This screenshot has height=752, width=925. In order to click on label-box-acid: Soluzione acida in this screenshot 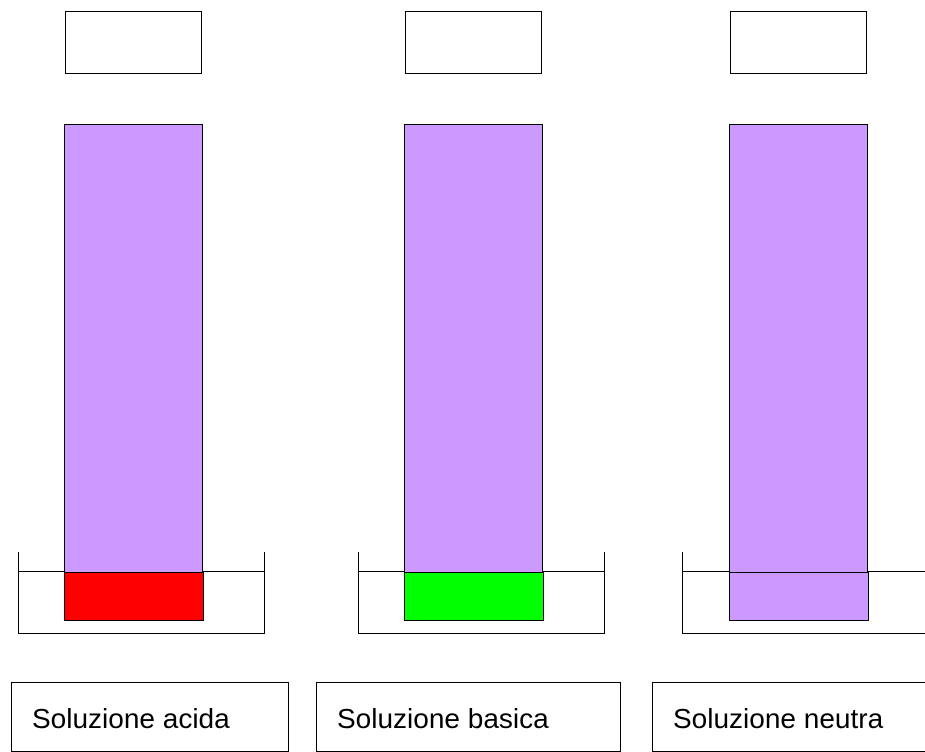, I will do `click(150, 717)`.